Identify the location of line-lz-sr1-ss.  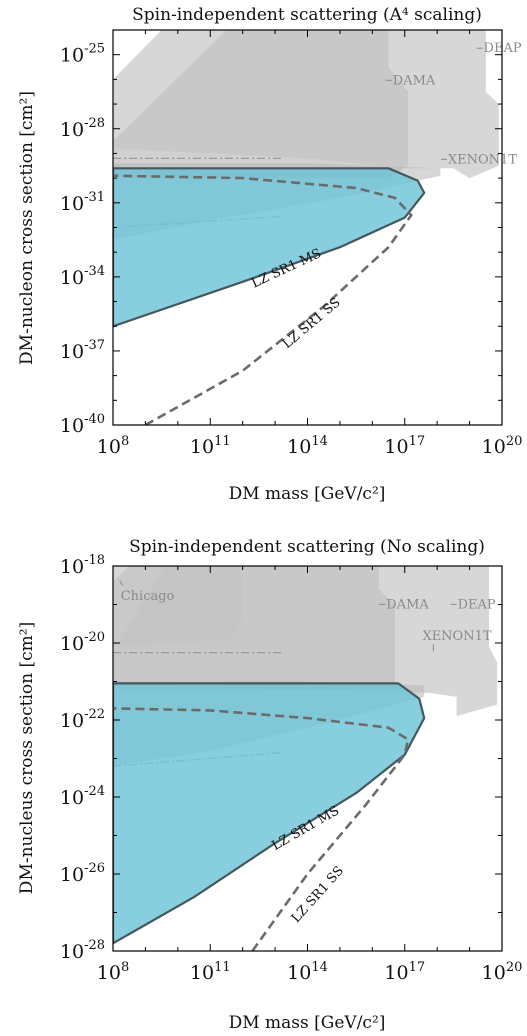
(263, 299).